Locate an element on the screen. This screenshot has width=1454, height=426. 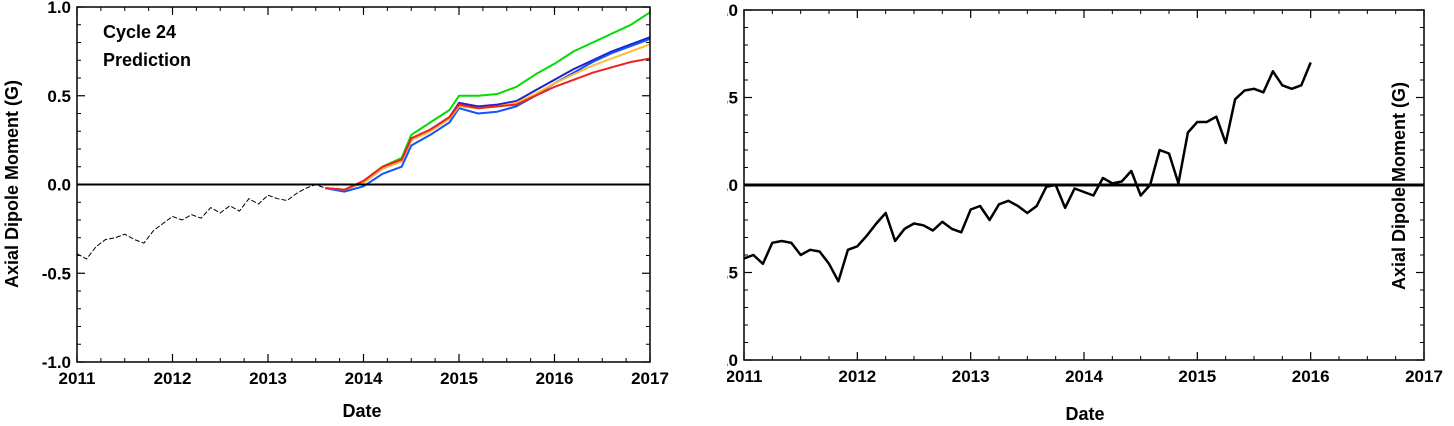
left-annotation-line-1: Cycle 24 is located at coordinates (139, 32).